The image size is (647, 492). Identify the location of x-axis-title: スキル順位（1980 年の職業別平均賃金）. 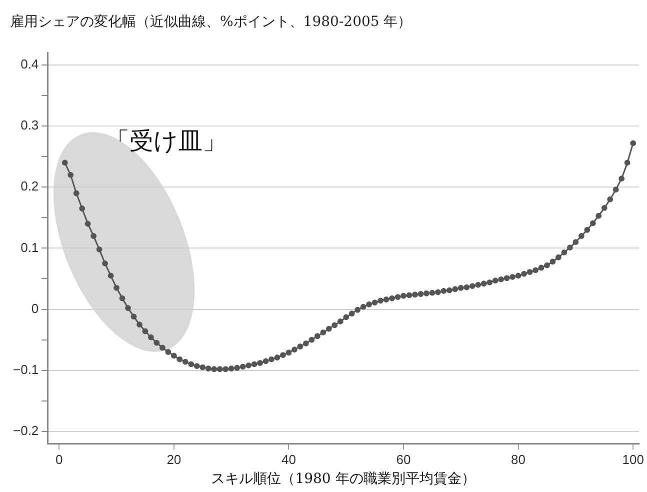
(343, 479).